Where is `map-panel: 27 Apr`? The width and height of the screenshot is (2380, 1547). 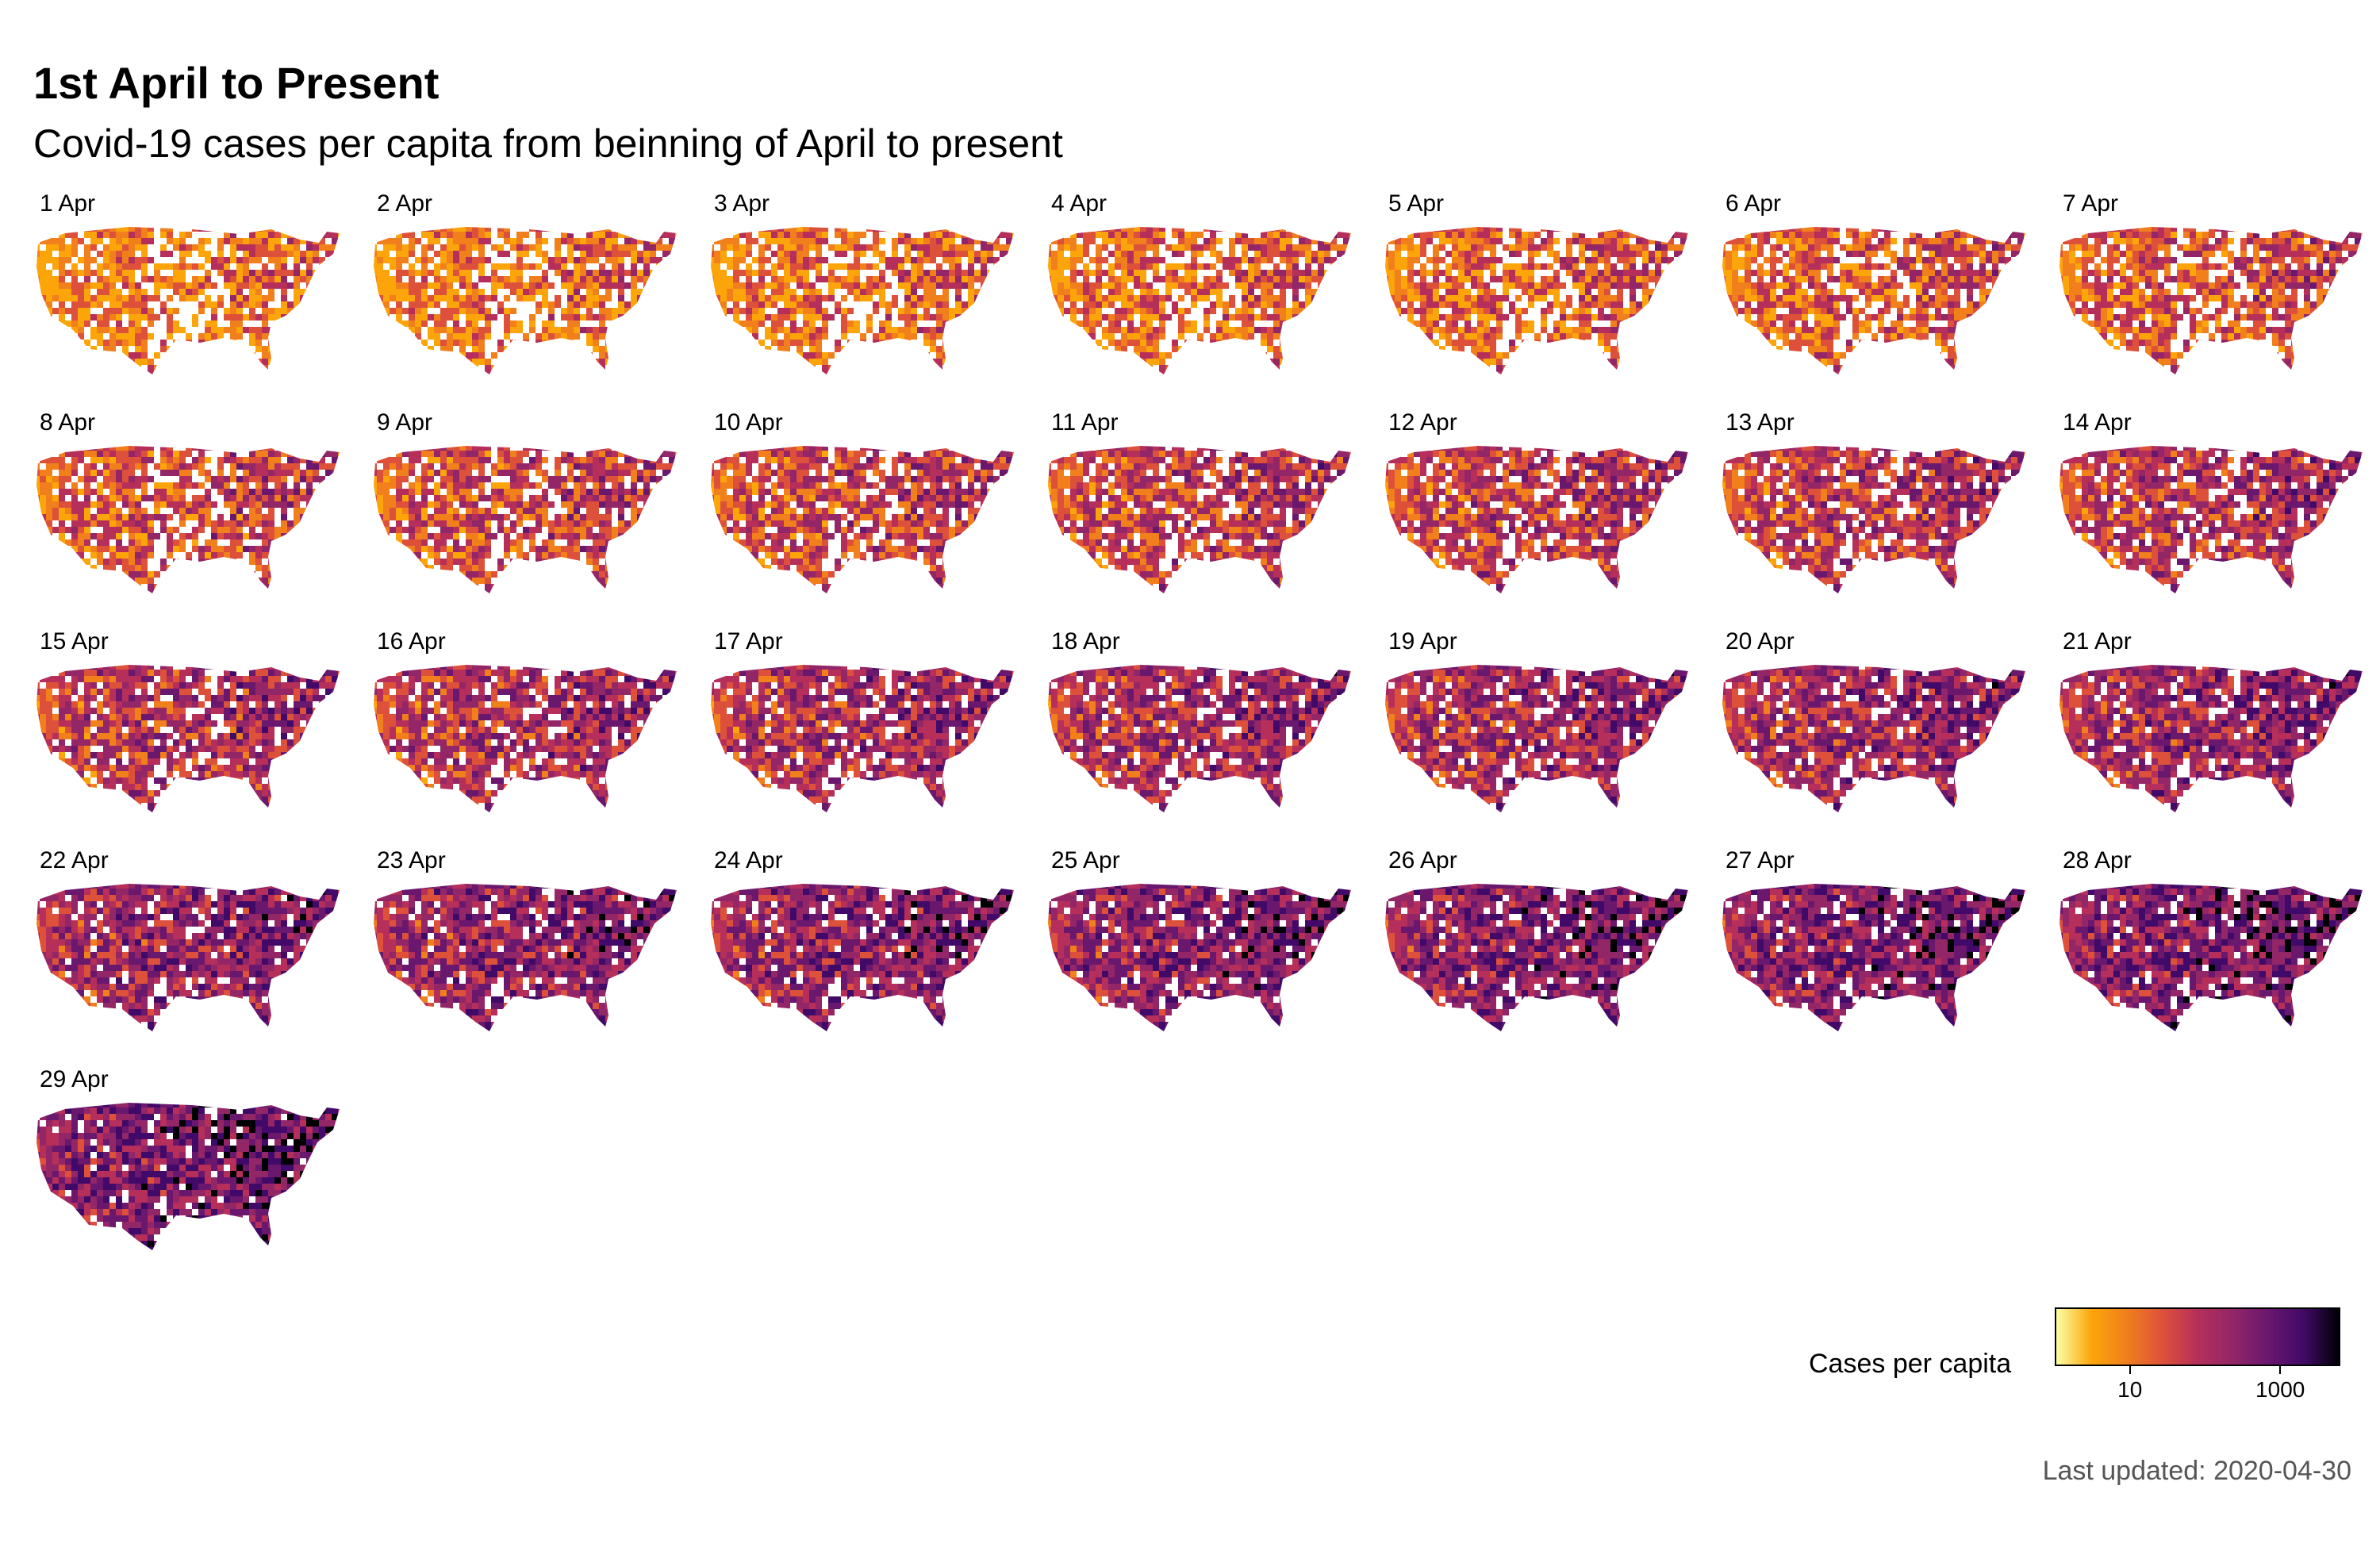
map-panel: 27 Apr is located at coordinates (1885, 954).